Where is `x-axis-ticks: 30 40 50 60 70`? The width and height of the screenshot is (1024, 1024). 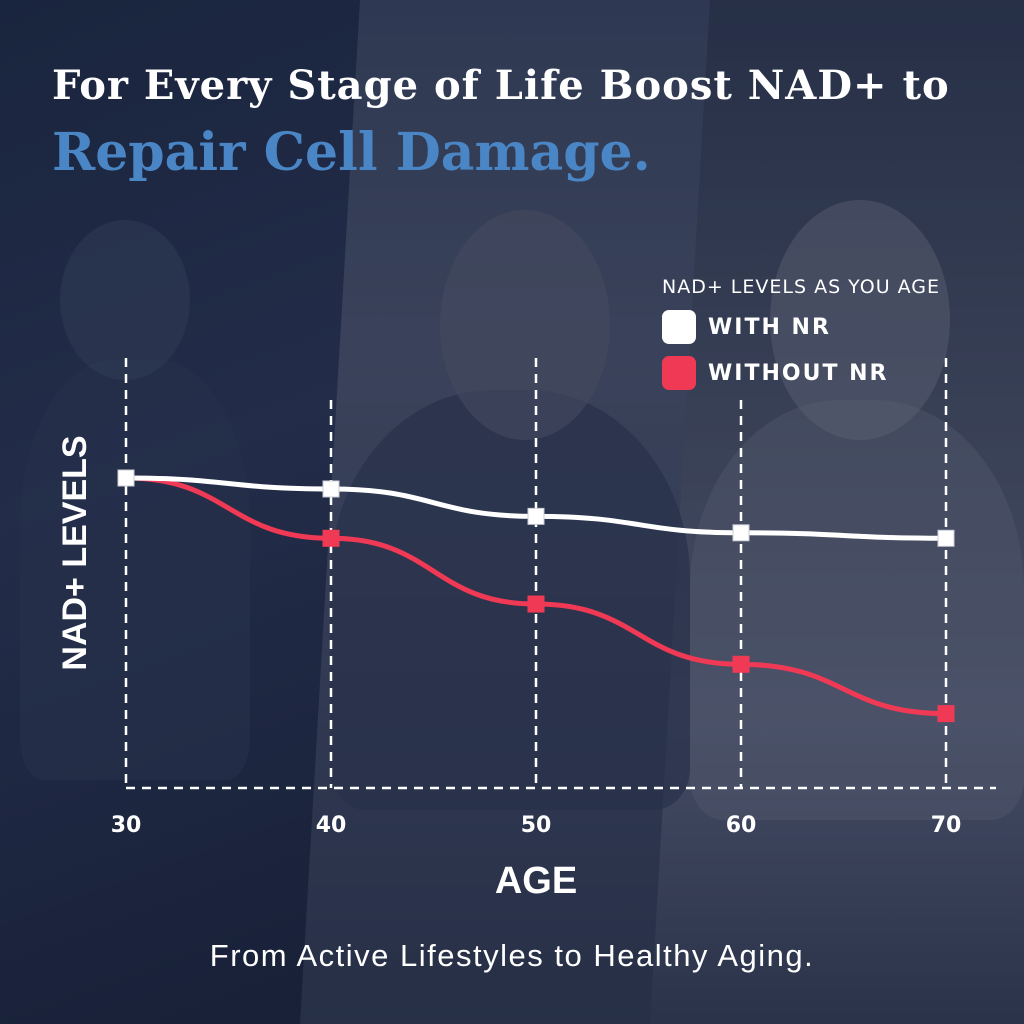
x-axis-ticks: 30 40 50 60 70 is located at coordinates (536, 825).